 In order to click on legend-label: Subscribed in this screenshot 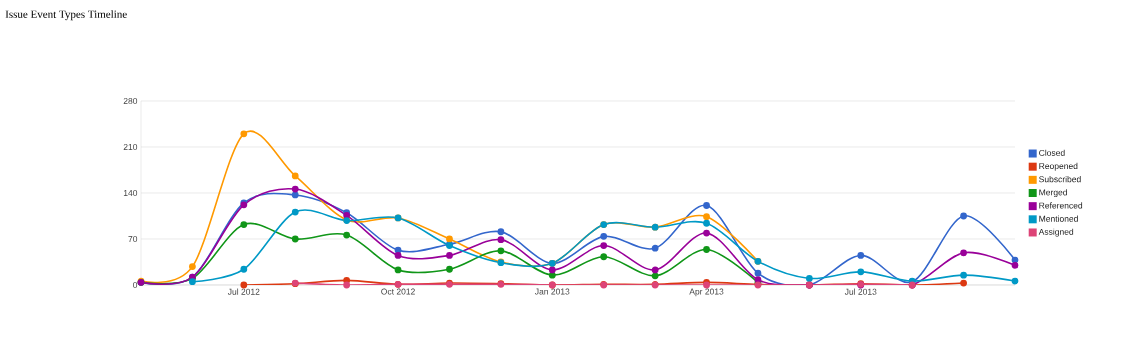, I will do `click(1060, 179)`.